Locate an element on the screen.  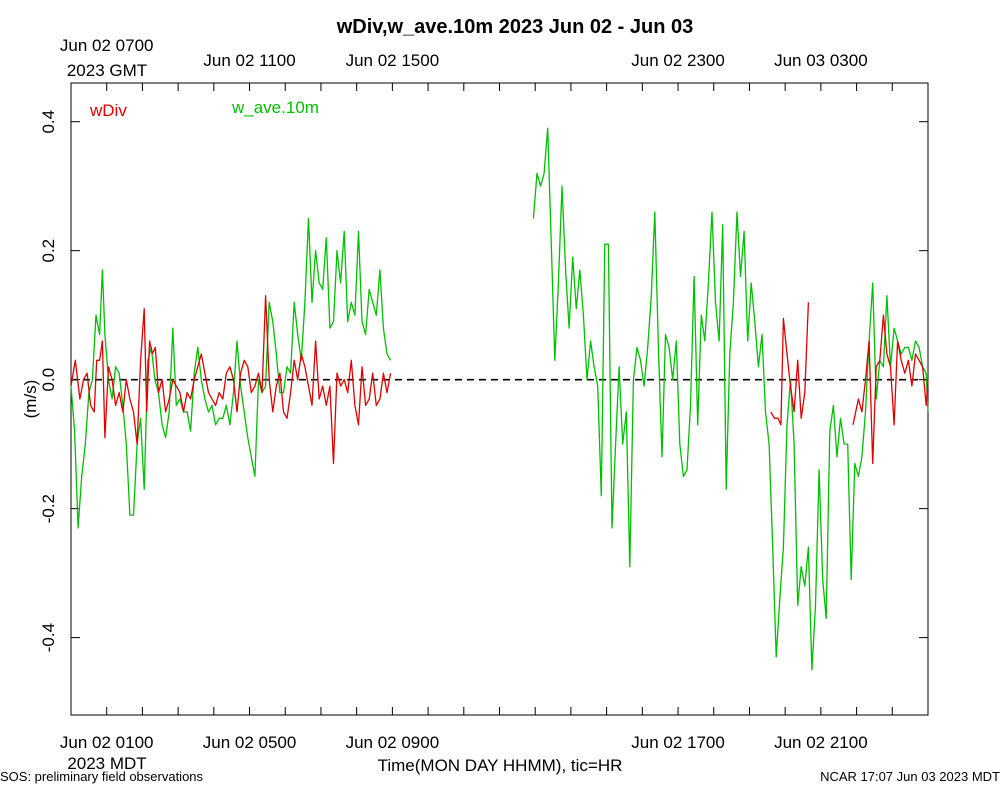
y-tick-label: -0.4 is located at coordinates (48, 637).